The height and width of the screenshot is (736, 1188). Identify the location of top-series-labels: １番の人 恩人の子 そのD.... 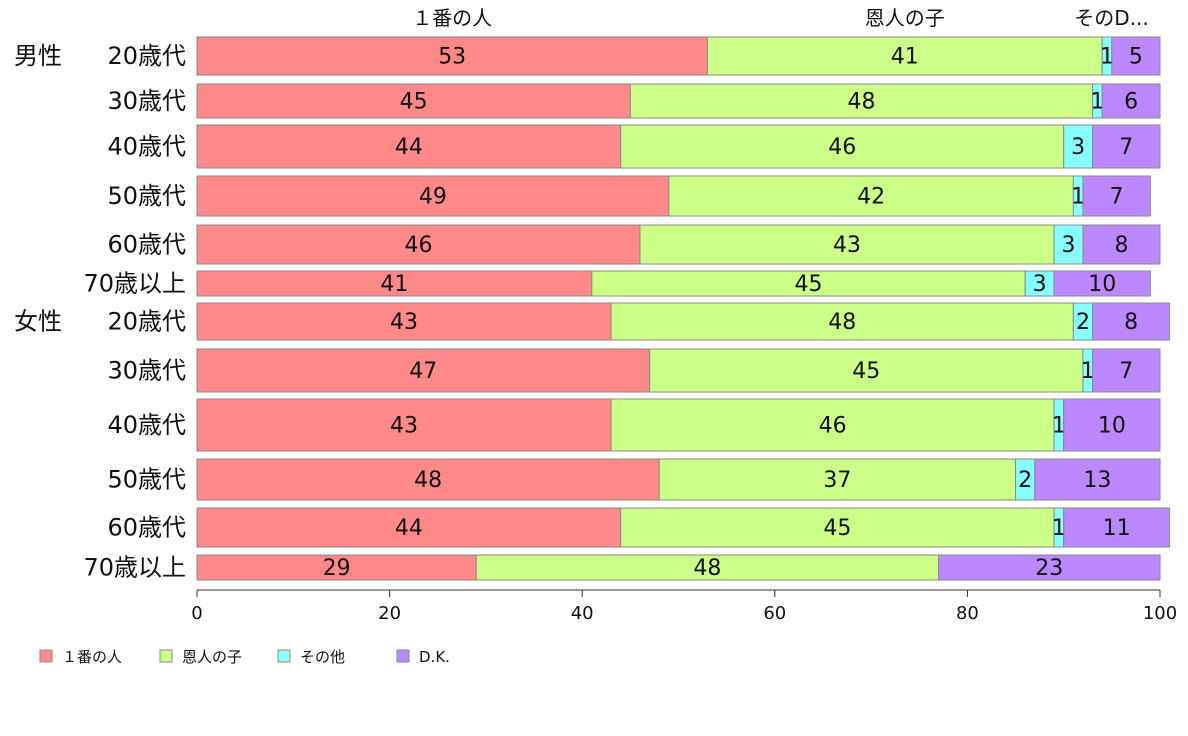
(780, 18).